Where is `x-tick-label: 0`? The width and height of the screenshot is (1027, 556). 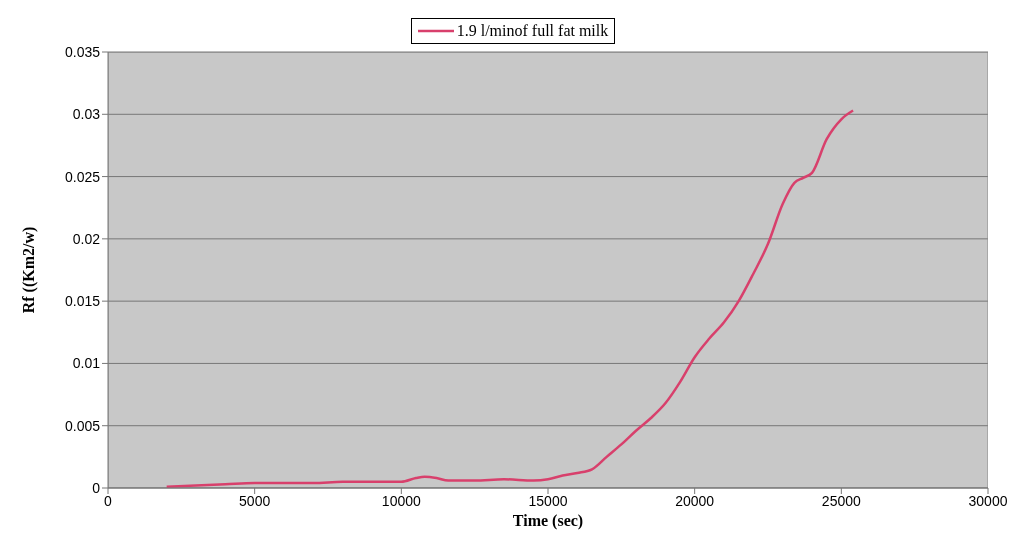
x-tick-label: 0 is located at coordinates (108, 500).